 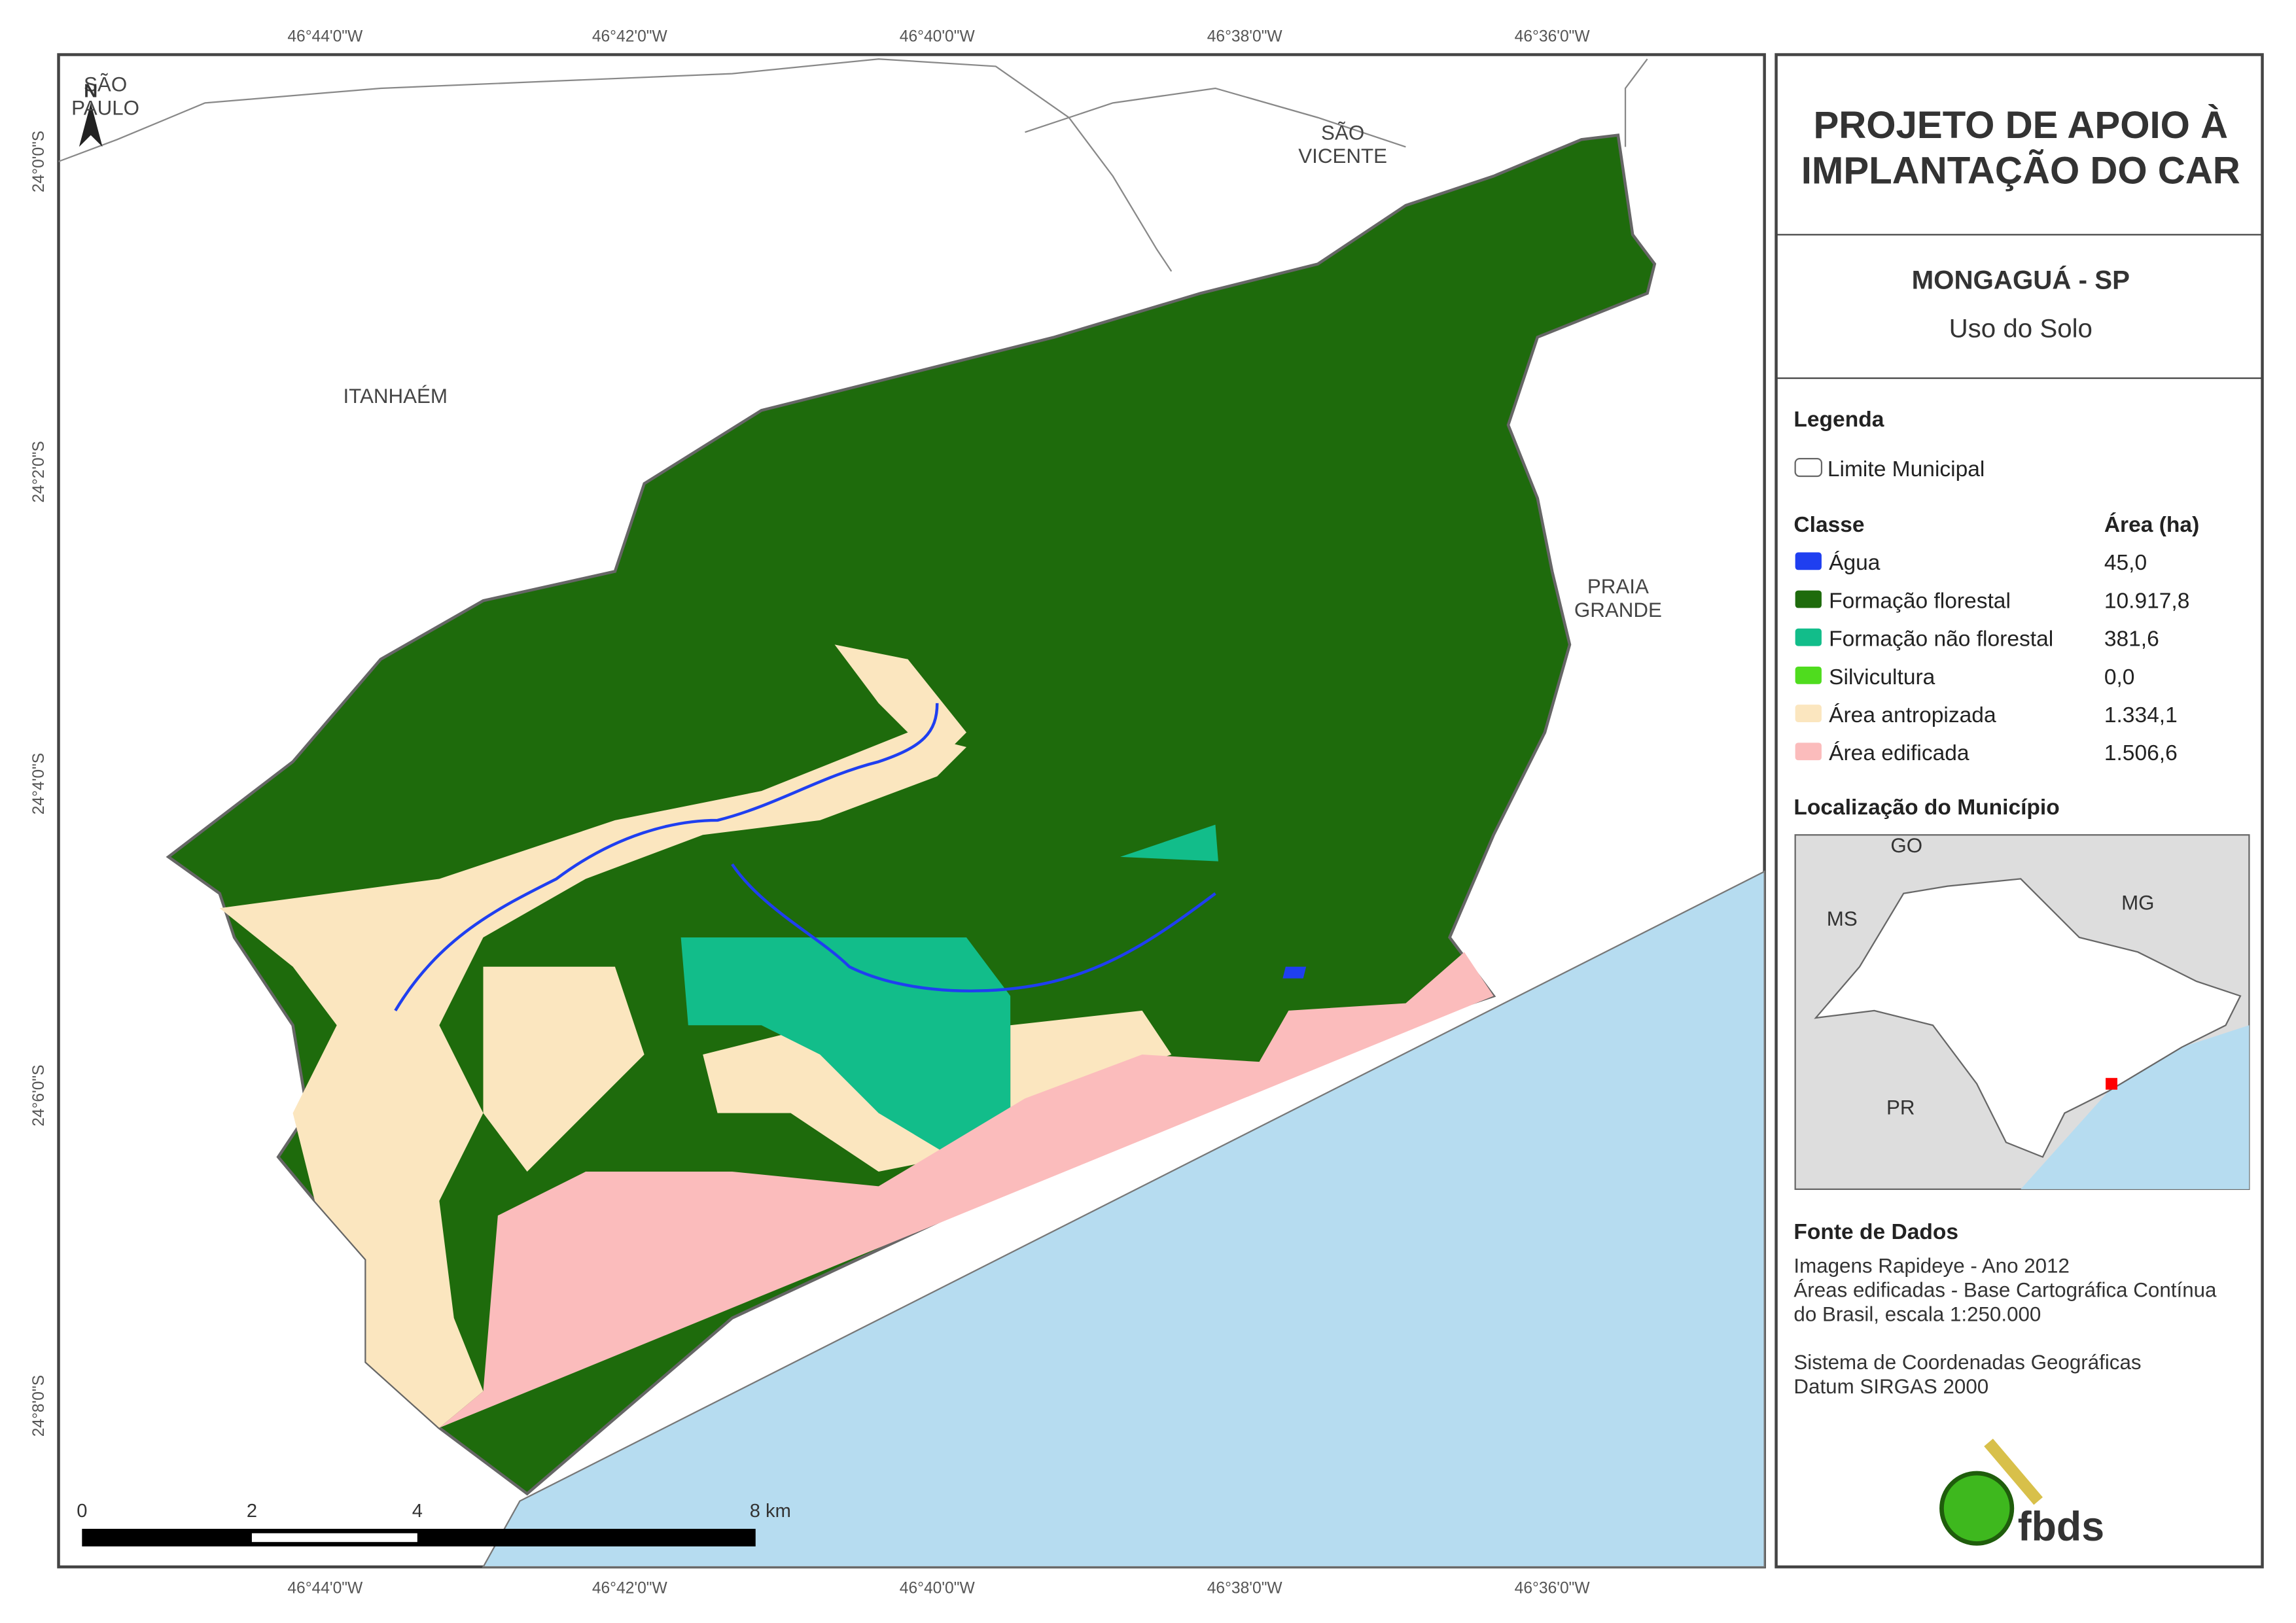 I want to click on inset-locator, so click(x=2111, y=1084).